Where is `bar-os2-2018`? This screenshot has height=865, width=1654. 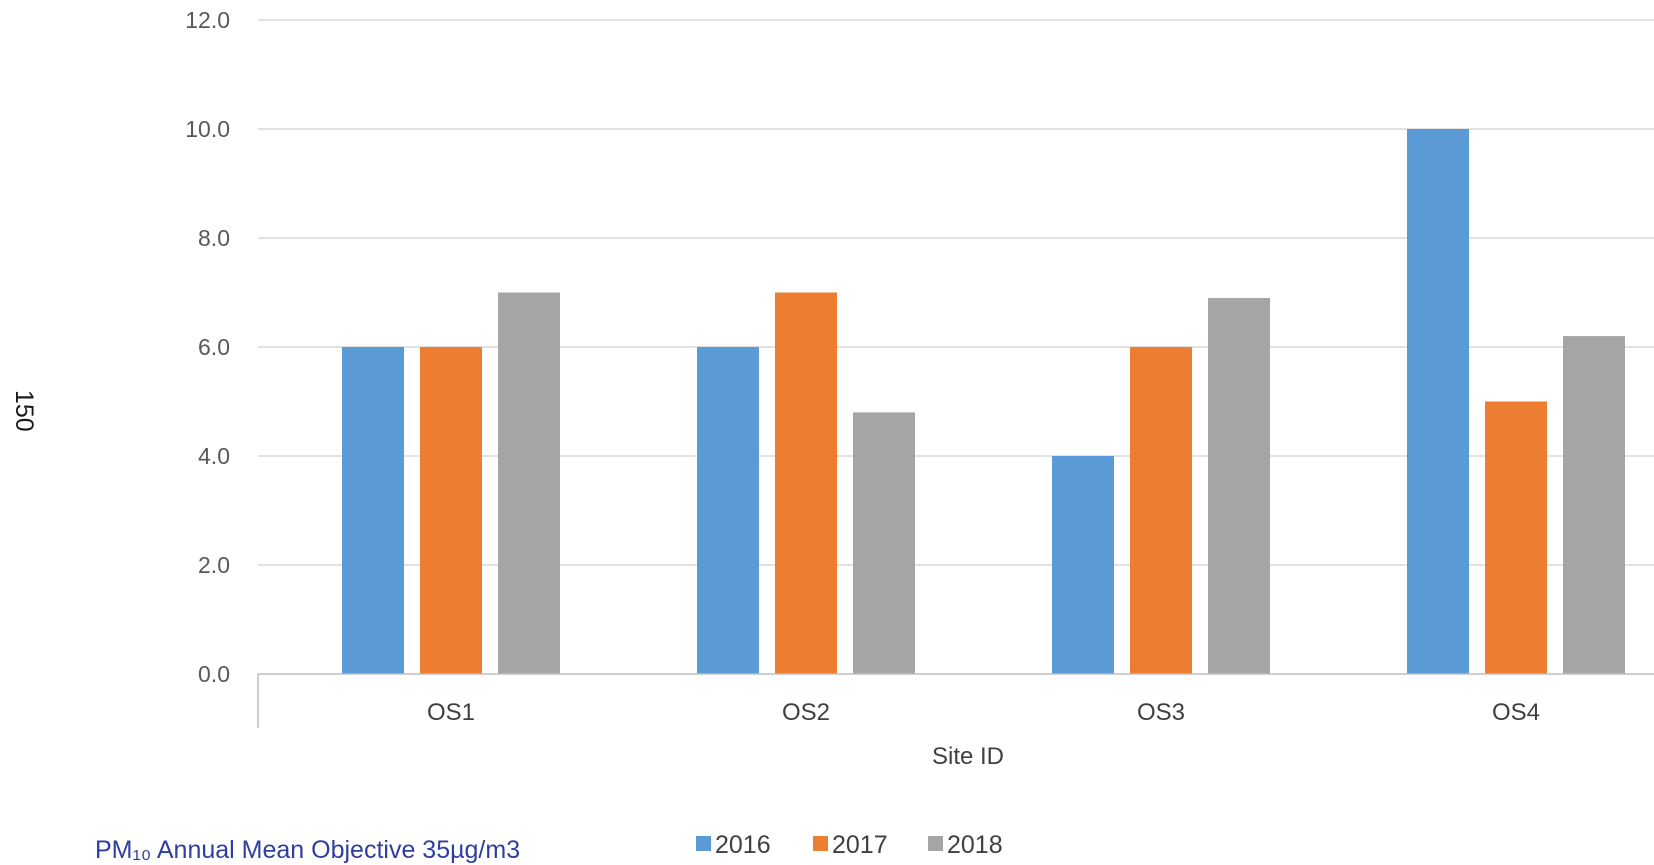
bar-os2-2018 is located at coordinates (884, 543).